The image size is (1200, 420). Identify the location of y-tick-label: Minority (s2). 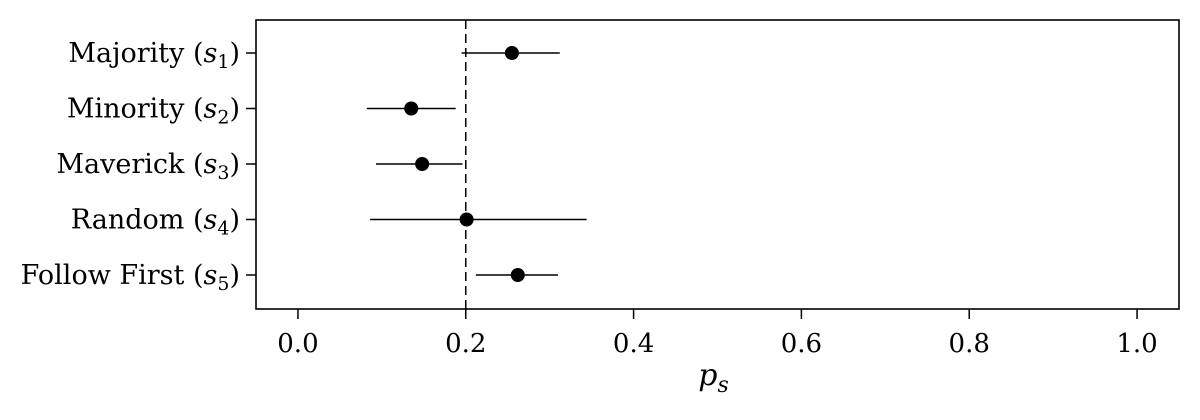
(153, 111).